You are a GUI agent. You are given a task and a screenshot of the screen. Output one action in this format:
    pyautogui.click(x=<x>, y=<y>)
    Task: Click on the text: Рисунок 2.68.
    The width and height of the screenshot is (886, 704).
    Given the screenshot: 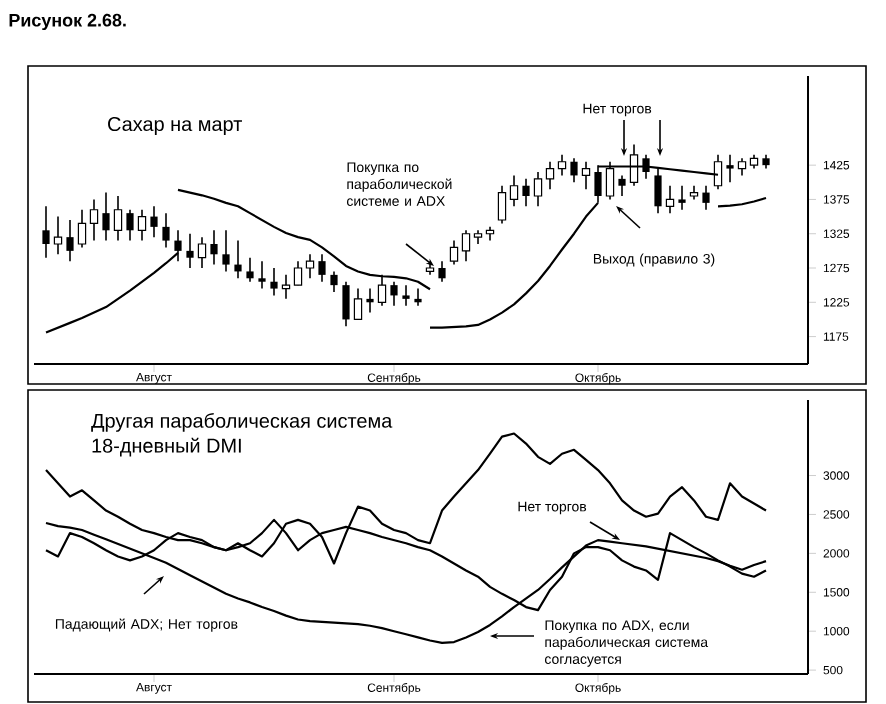 What is the action you would take?
    pyautogui.click(x=67, y=22)
    